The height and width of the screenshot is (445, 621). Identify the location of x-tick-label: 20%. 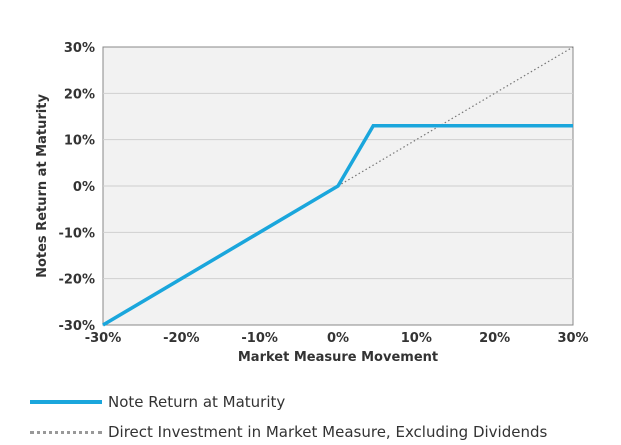
(494, 338).